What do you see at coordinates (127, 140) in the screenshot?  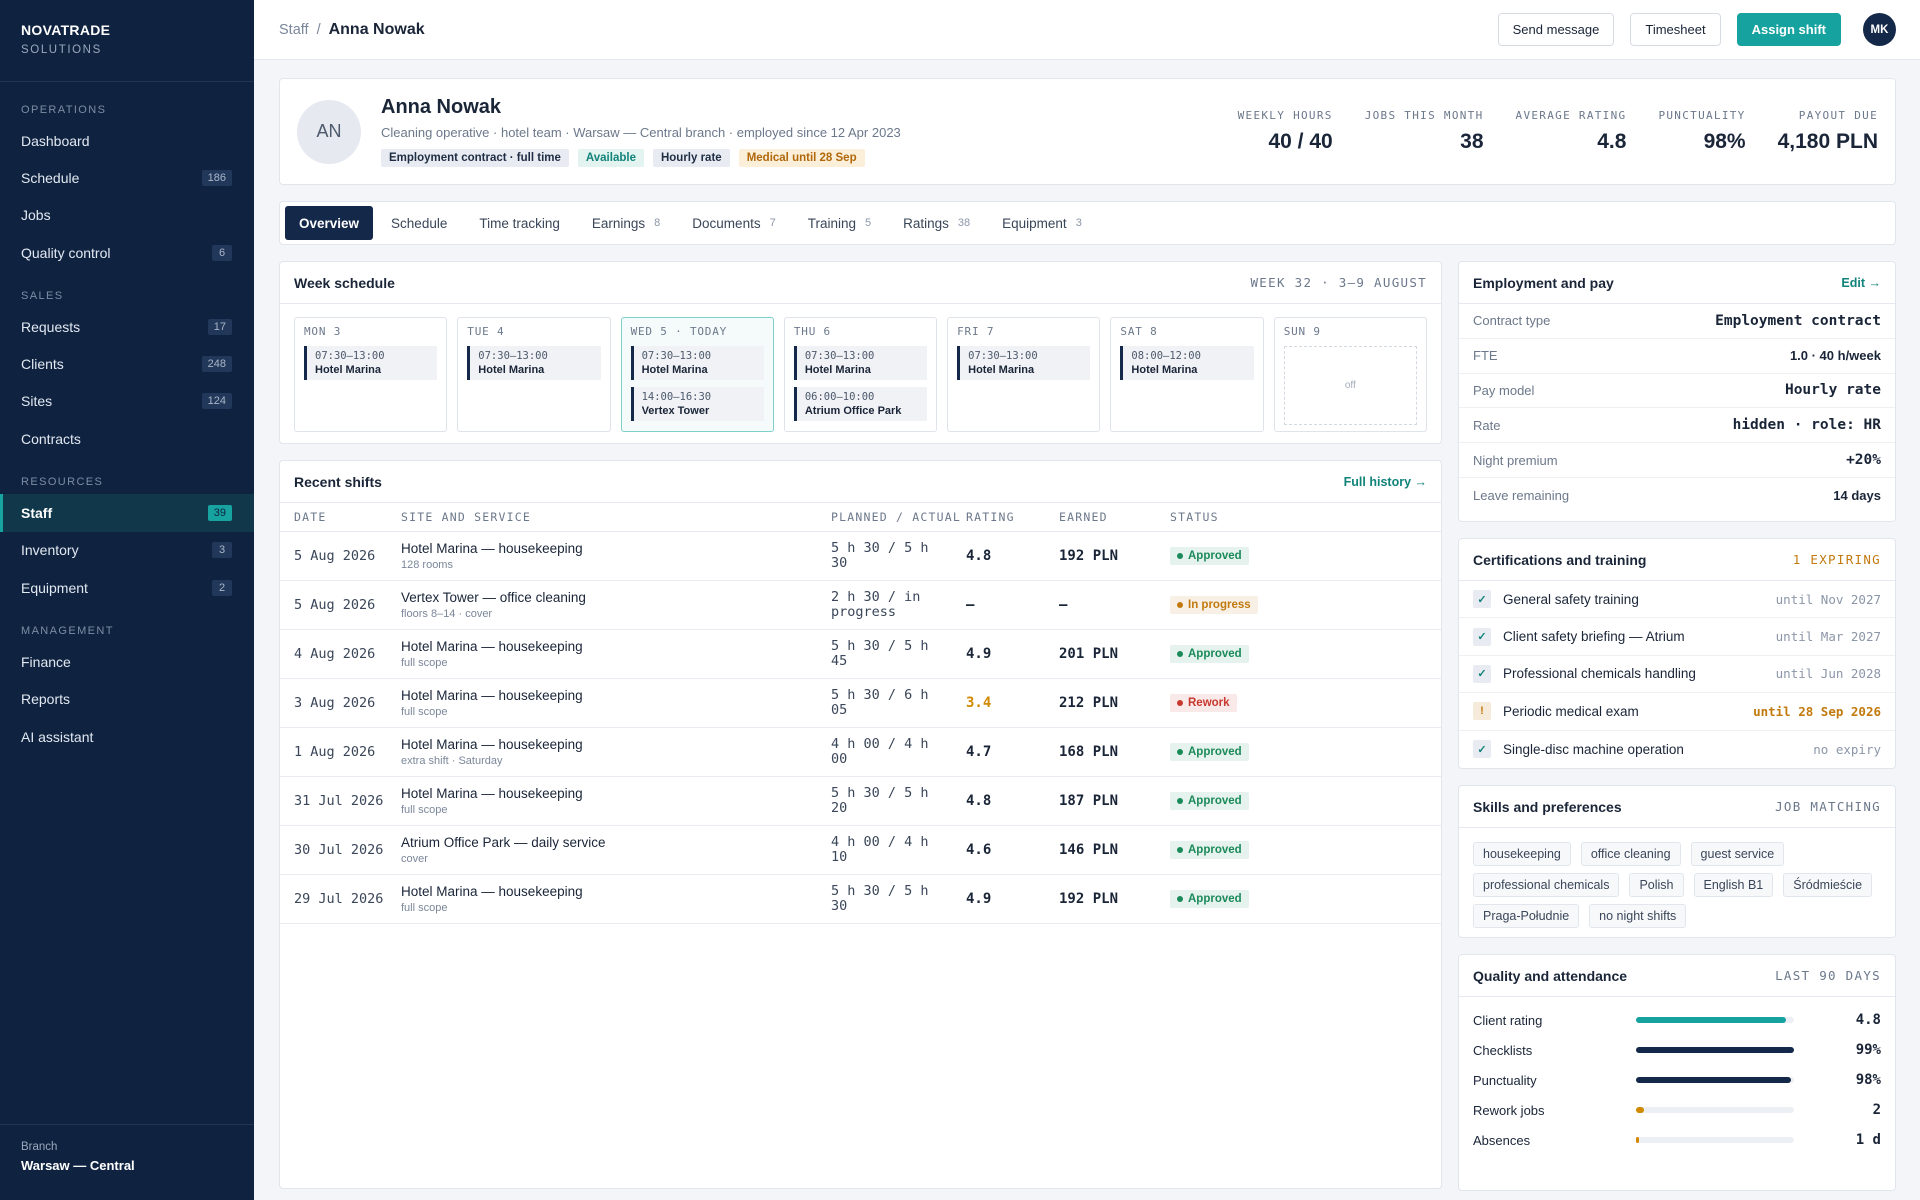 I see `nav-item: Dashboard` at bounding box center [127, 140].